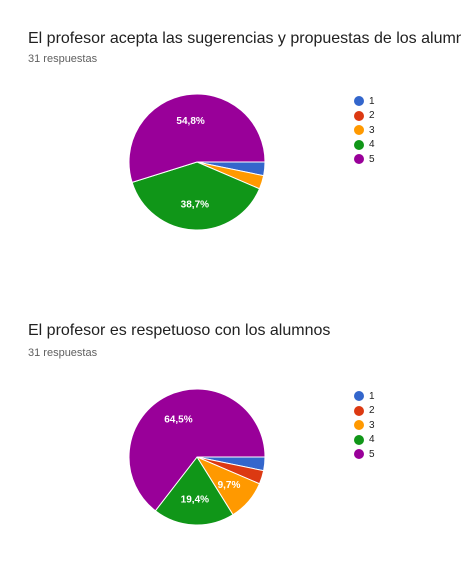 This screenshot has height=570, width=461. Describe the element at coordinates (195, 500) in the screenshot. I see `slice-label-4: 19,4%` at that location.